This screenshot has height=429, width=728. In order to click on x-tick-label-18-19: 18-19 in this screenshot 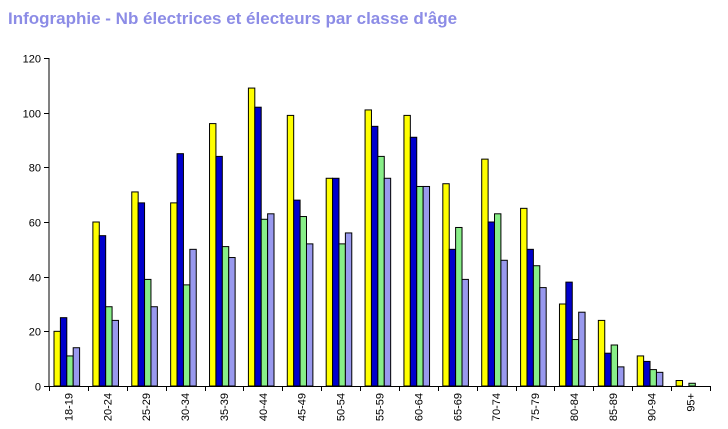, I will do `click(69, 407)`.